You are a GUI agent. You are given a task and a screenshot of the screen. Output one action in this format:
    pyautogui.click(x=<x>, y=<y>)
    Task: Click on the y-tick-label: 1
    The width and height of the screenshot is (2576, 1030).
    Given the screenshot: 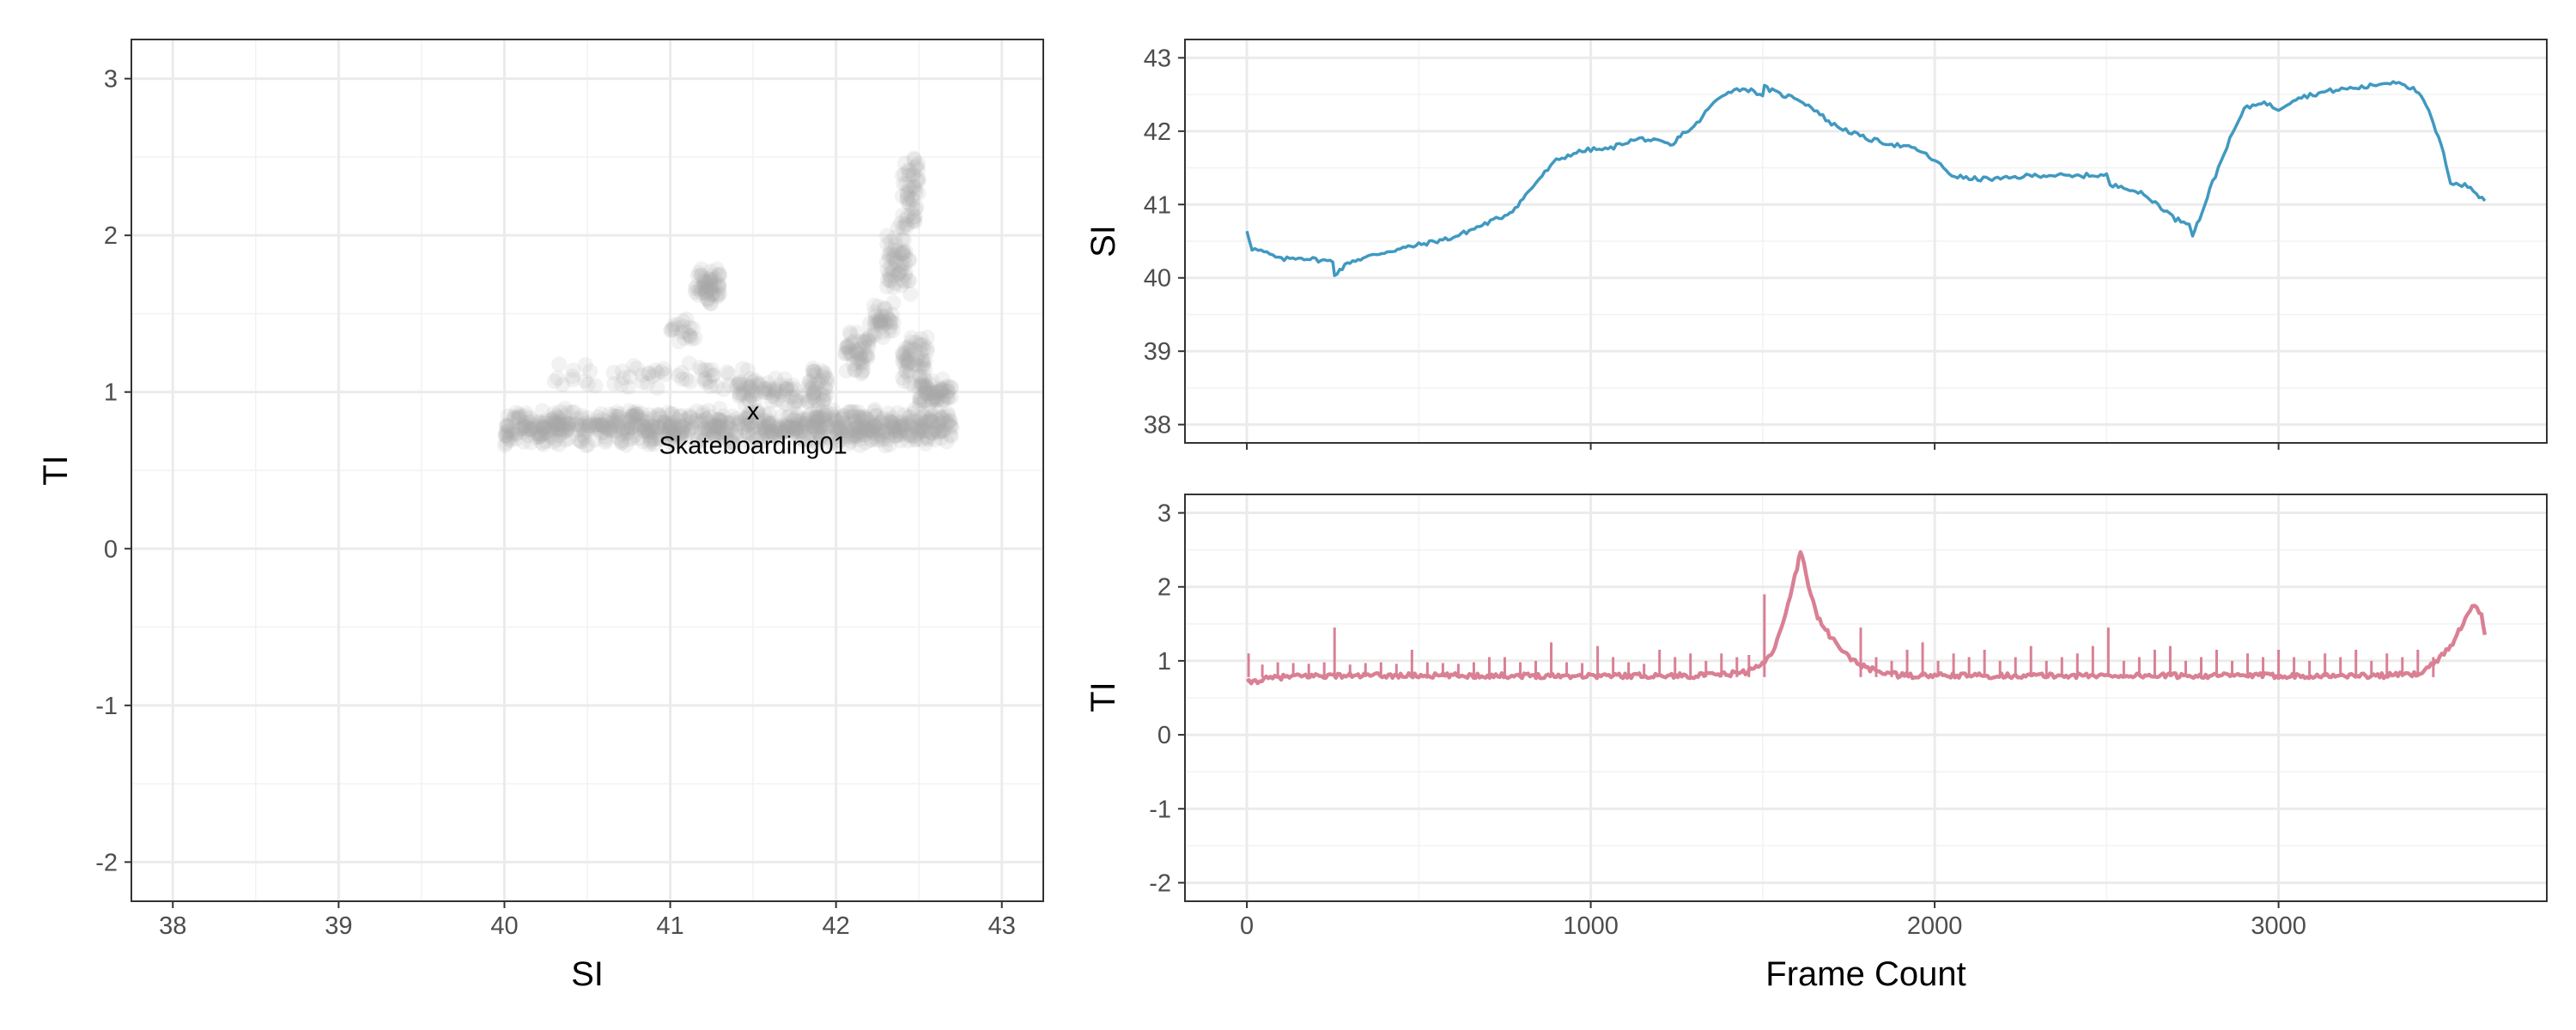 What is the action you would take?
    pyautogui.click(x=1164, y=662)
    